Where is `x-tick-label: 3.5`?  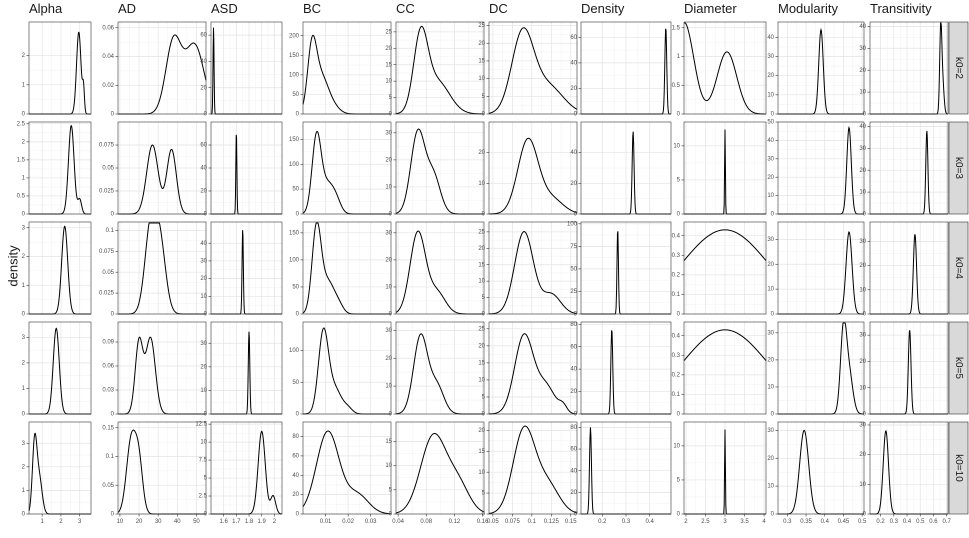 x-tick-label: 3.5 is located at coordinates (744, 522).